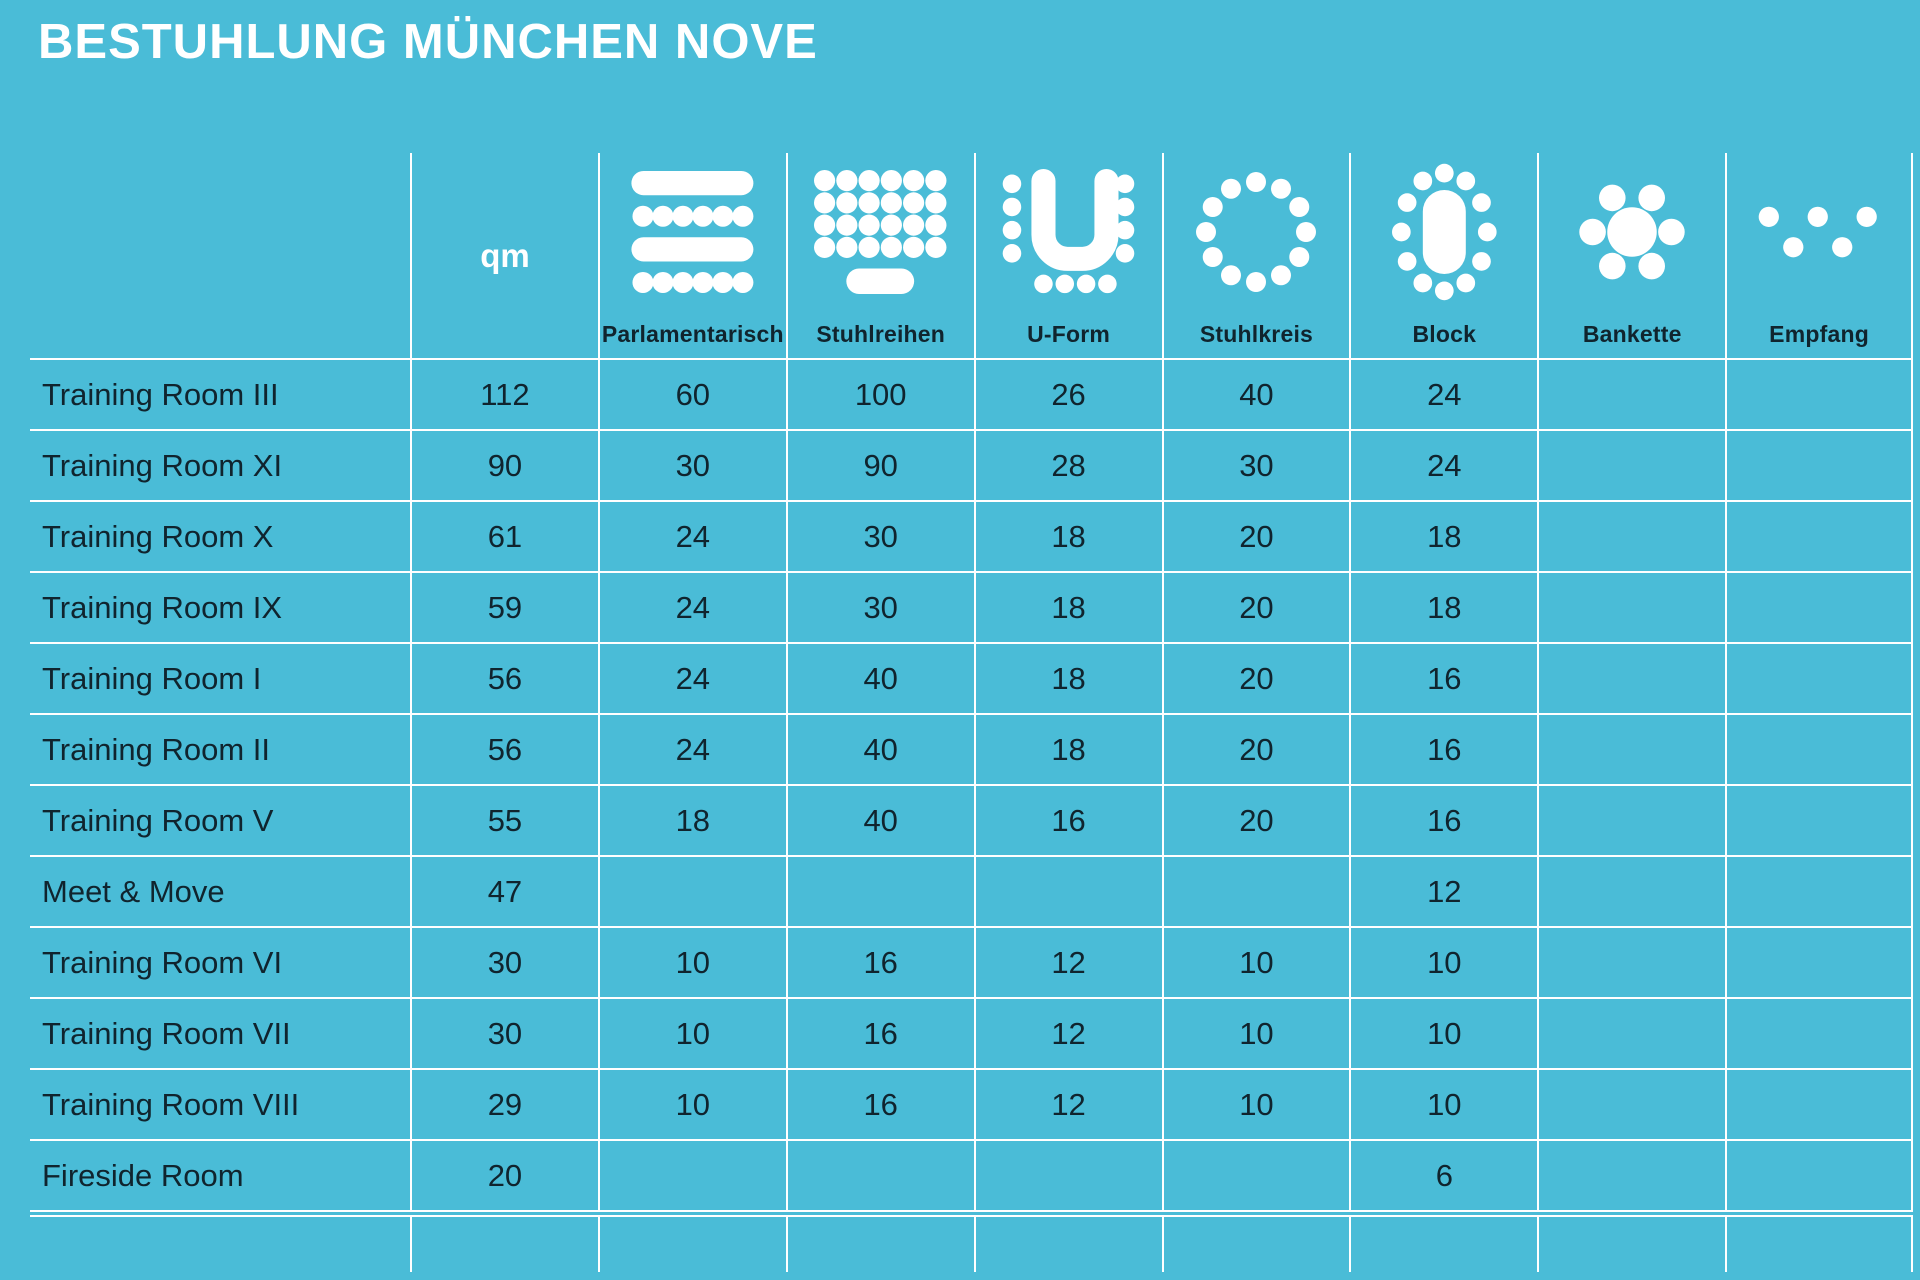 This screenshot has height=1280, width=1920. Describe the element at coordinates (1443, 678) in the screenshot. I see `block-value: 16` at that location.